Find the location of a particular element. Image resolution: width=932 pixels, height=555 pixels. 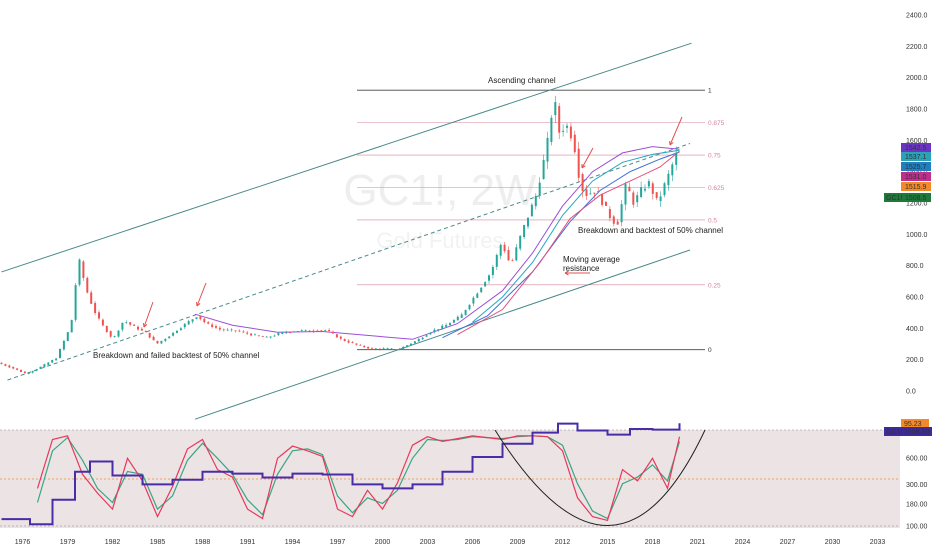

fib-level-label: 0.25 is located at coordinates (714, 285).